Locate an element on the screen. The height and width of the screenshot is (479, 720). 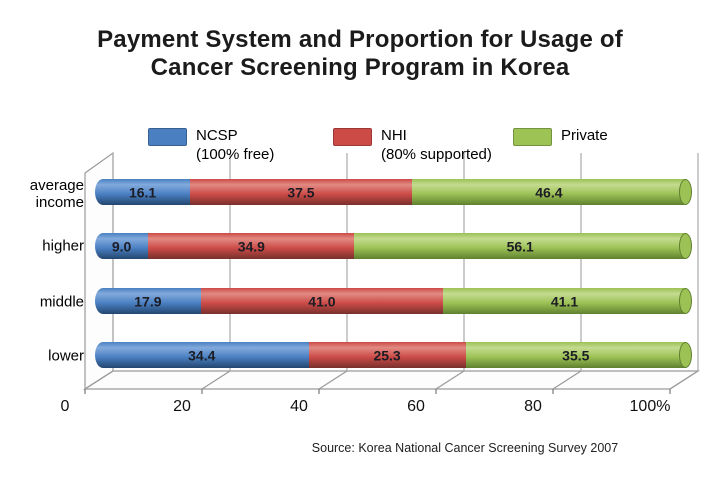
bar-value-label: 25.3 is located at coordinates (387, 355).